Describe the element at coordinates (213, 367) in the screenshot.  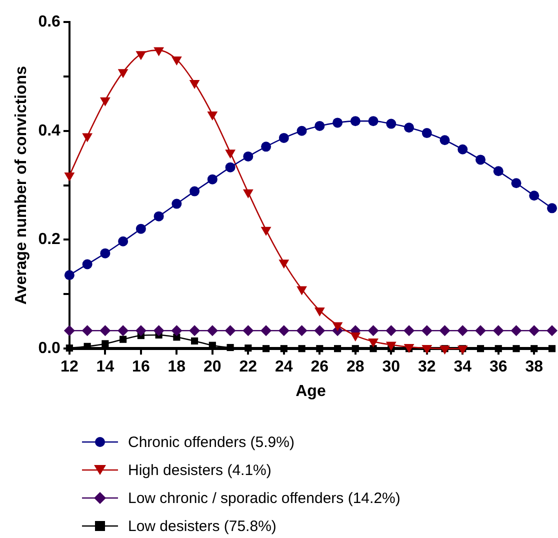
I see `x-tick-label: 20` at that location.